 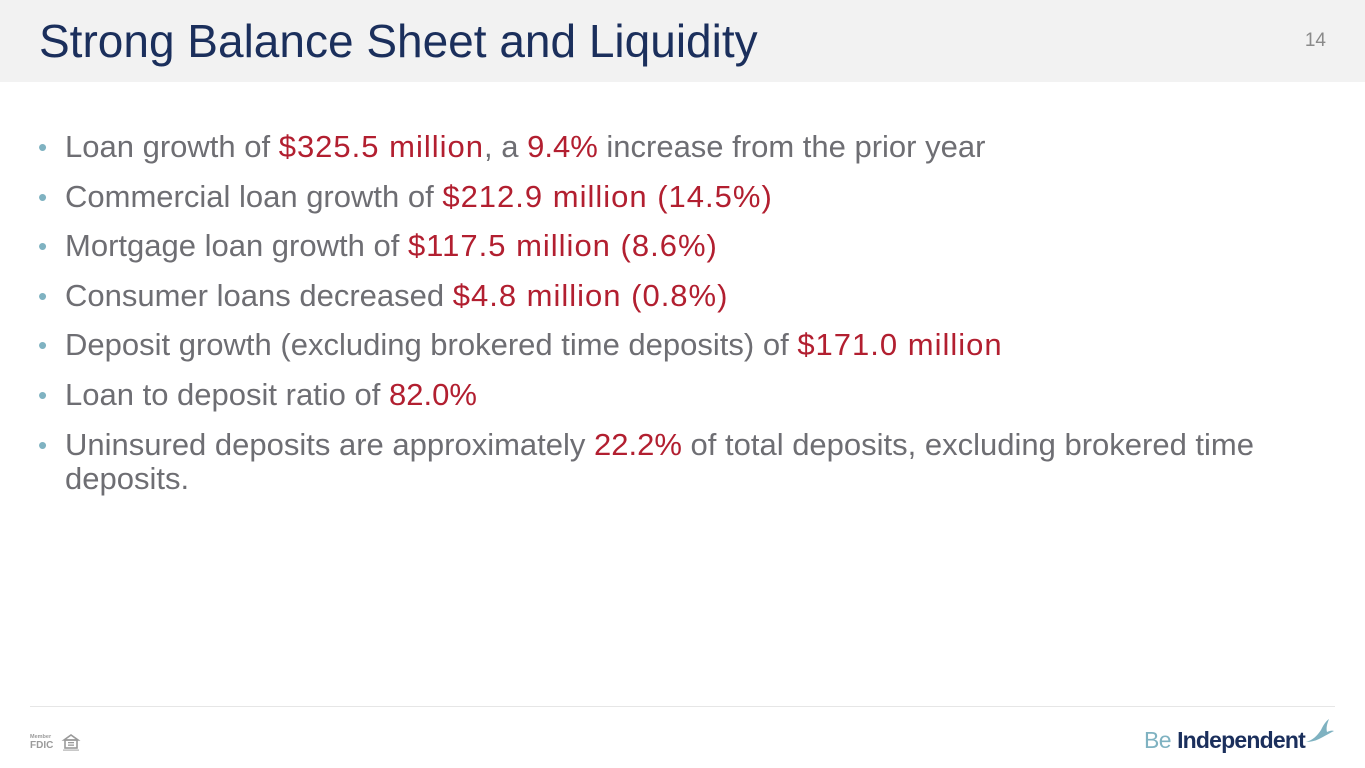 I want to click on bullet-highlight: $171.0 million, so click(x=900, y=345).